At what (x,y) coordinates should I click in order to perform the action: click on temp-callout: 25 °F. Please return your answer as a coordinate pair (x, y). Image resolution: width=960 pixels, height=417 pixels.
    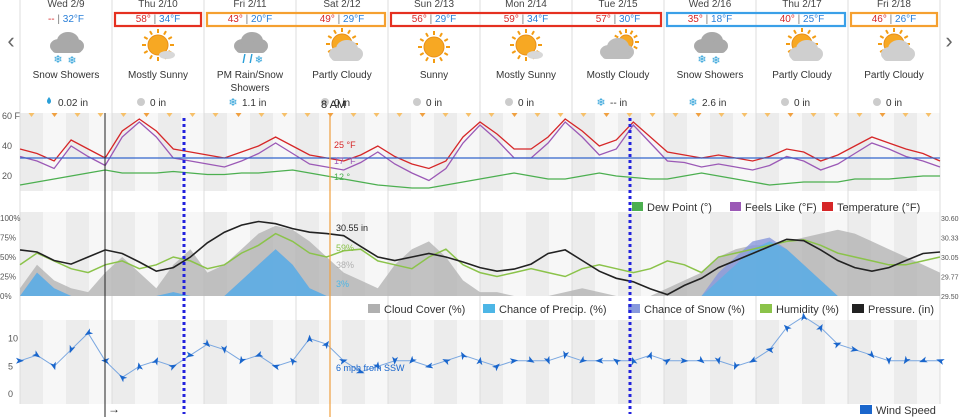
    Looking at the image, I should click on (345, 145).